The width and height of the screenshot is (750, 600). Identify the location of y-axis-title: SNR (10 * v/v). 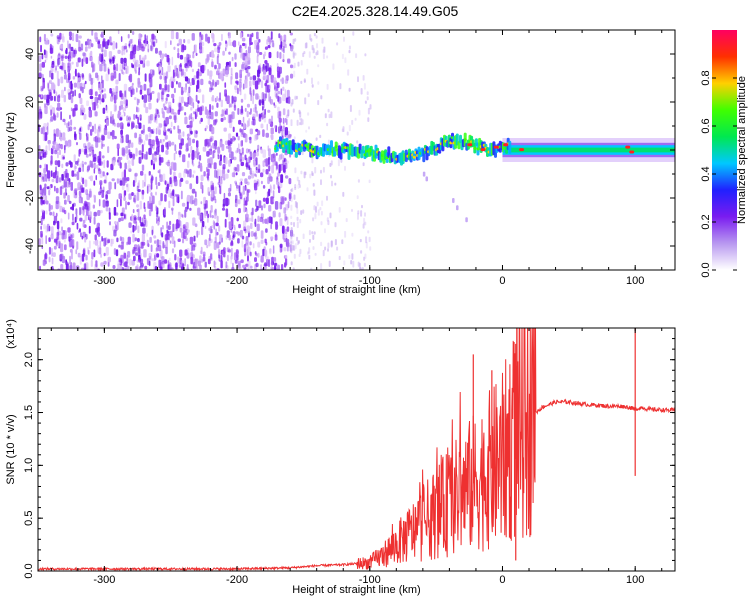
(11, 449).